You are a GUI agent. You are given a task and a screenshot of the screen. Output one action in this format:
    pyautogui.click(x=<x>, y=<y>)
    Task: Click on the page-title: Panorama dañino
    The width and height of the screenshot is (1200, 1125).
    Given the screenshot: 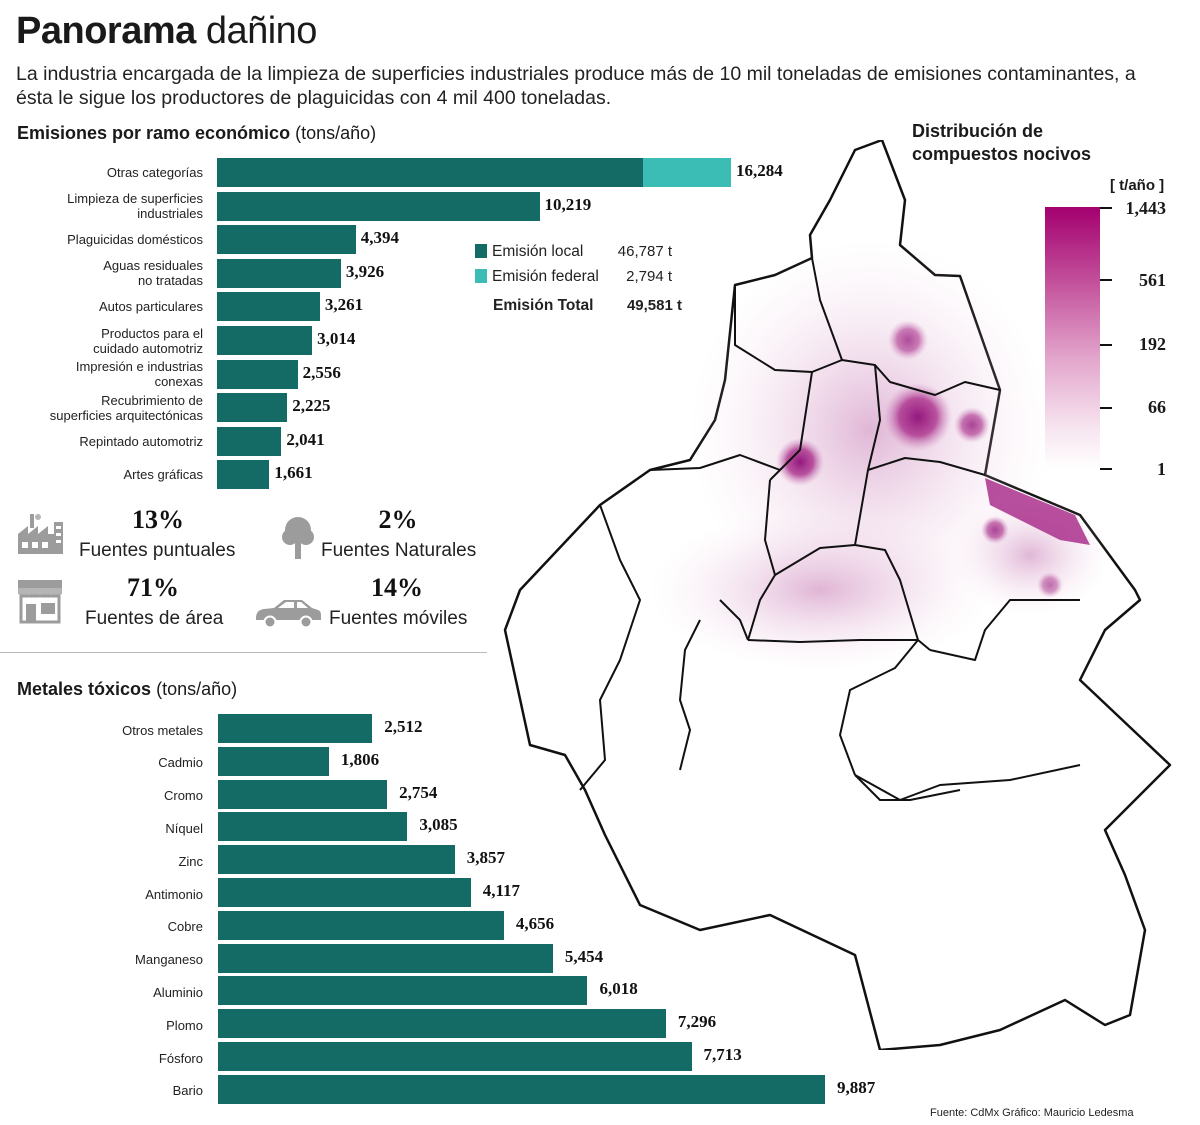 What is the action you would take?
    pyautogui.click(x=166, y=31)
    